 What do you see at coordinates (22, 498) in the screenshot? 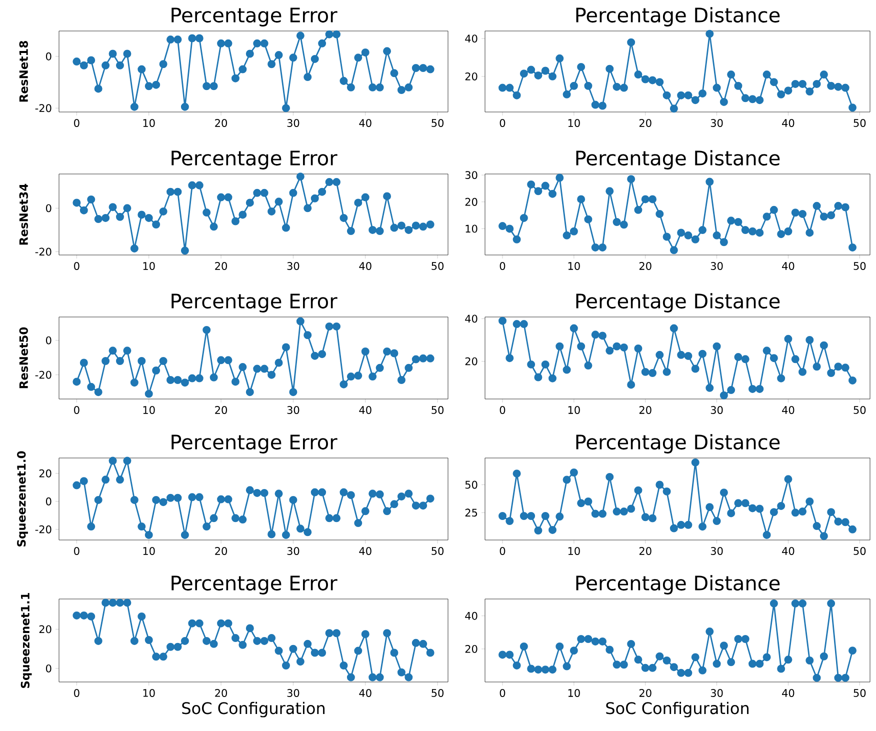
I see `y-axis-title: Squeezenet1.0` at bounding box center [22, 498].